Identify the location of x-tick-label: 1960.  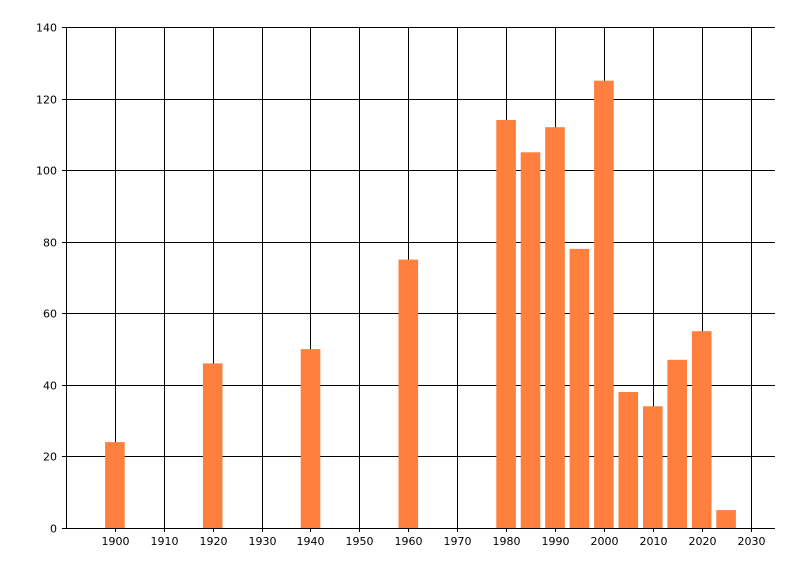
(409, 541).